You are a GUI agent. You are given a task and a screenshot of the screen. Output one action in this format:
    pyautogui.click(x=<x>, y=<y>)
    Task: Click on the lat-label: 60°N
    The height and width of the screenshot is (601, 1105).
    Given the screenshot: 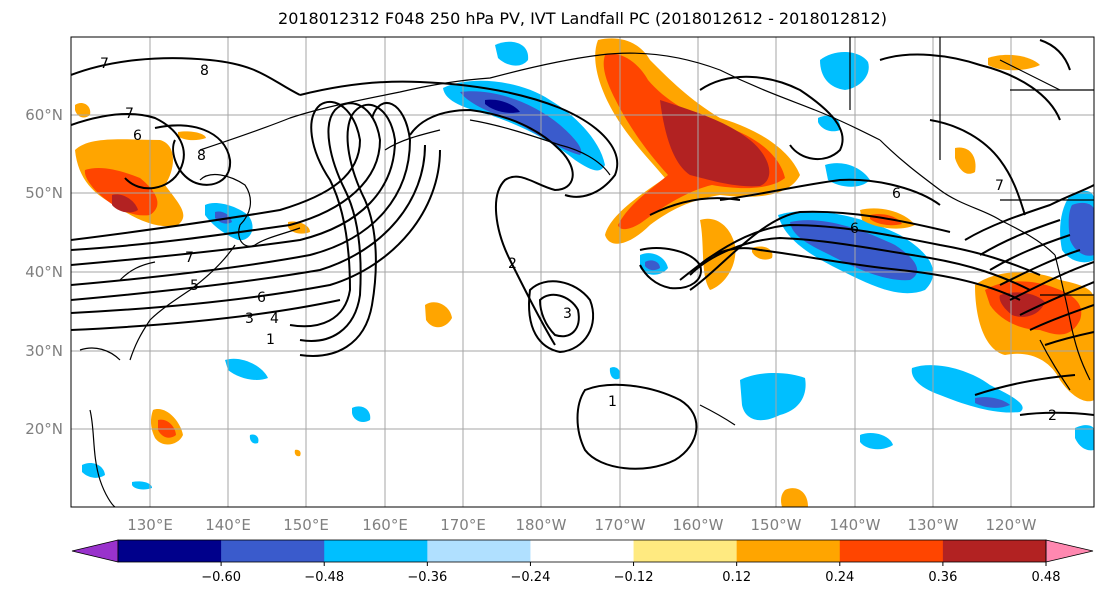 What is the action you would take?
    pyautogui.click(x=44, y=115)
    